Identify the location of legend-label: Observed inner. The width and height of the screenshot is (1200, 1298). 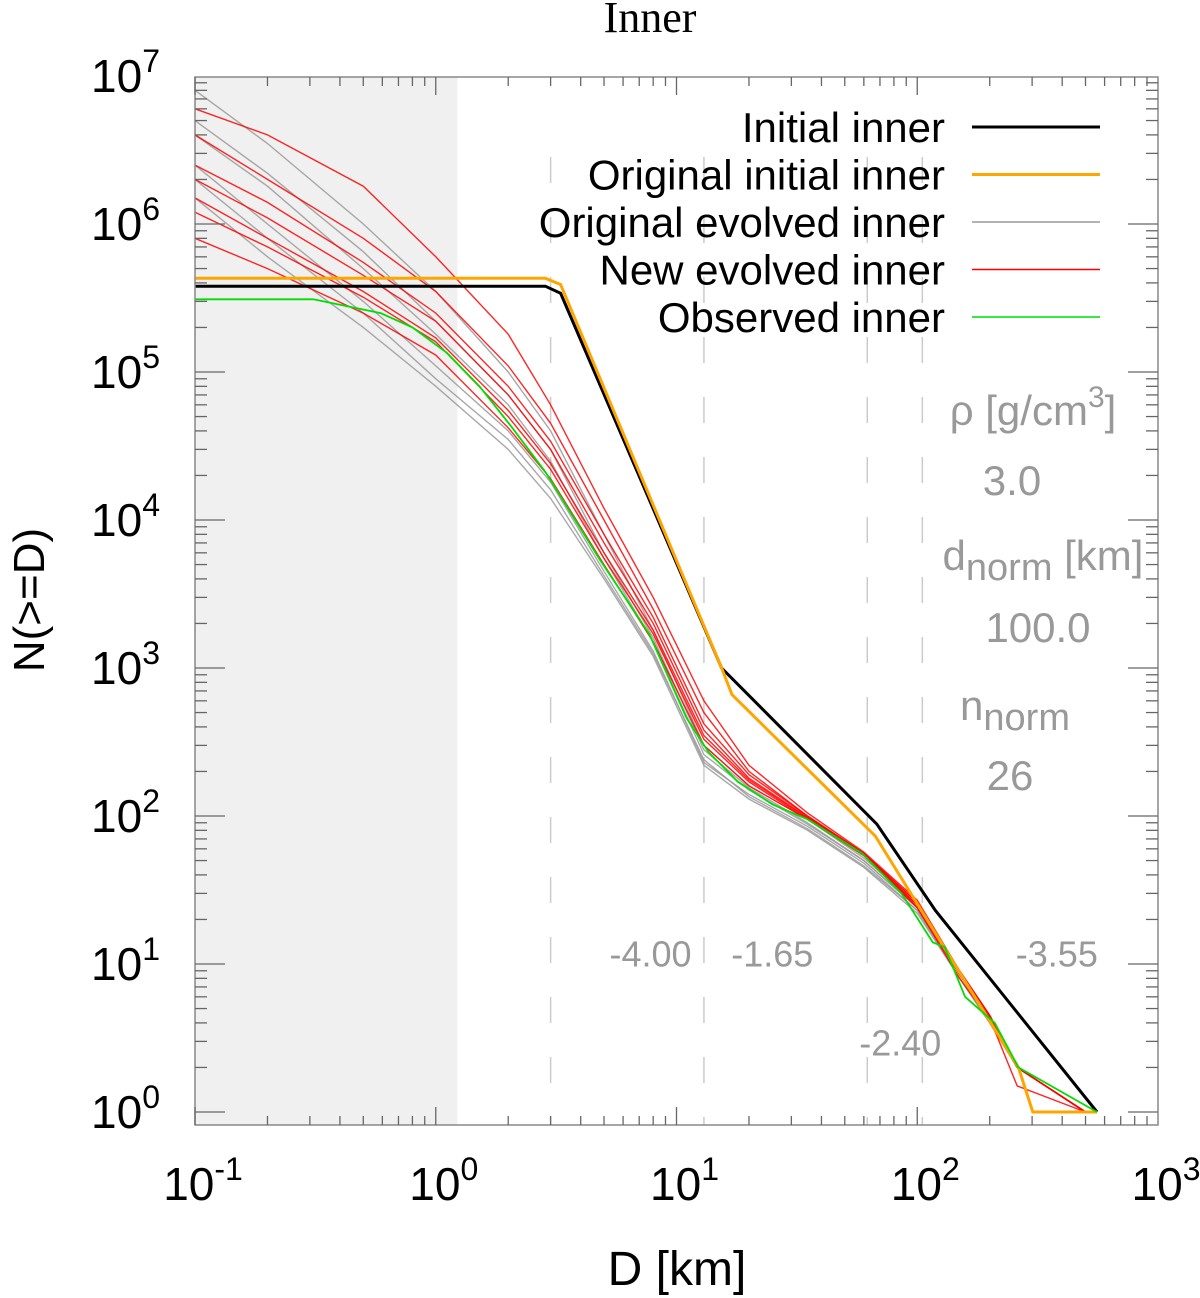
(801, 317).